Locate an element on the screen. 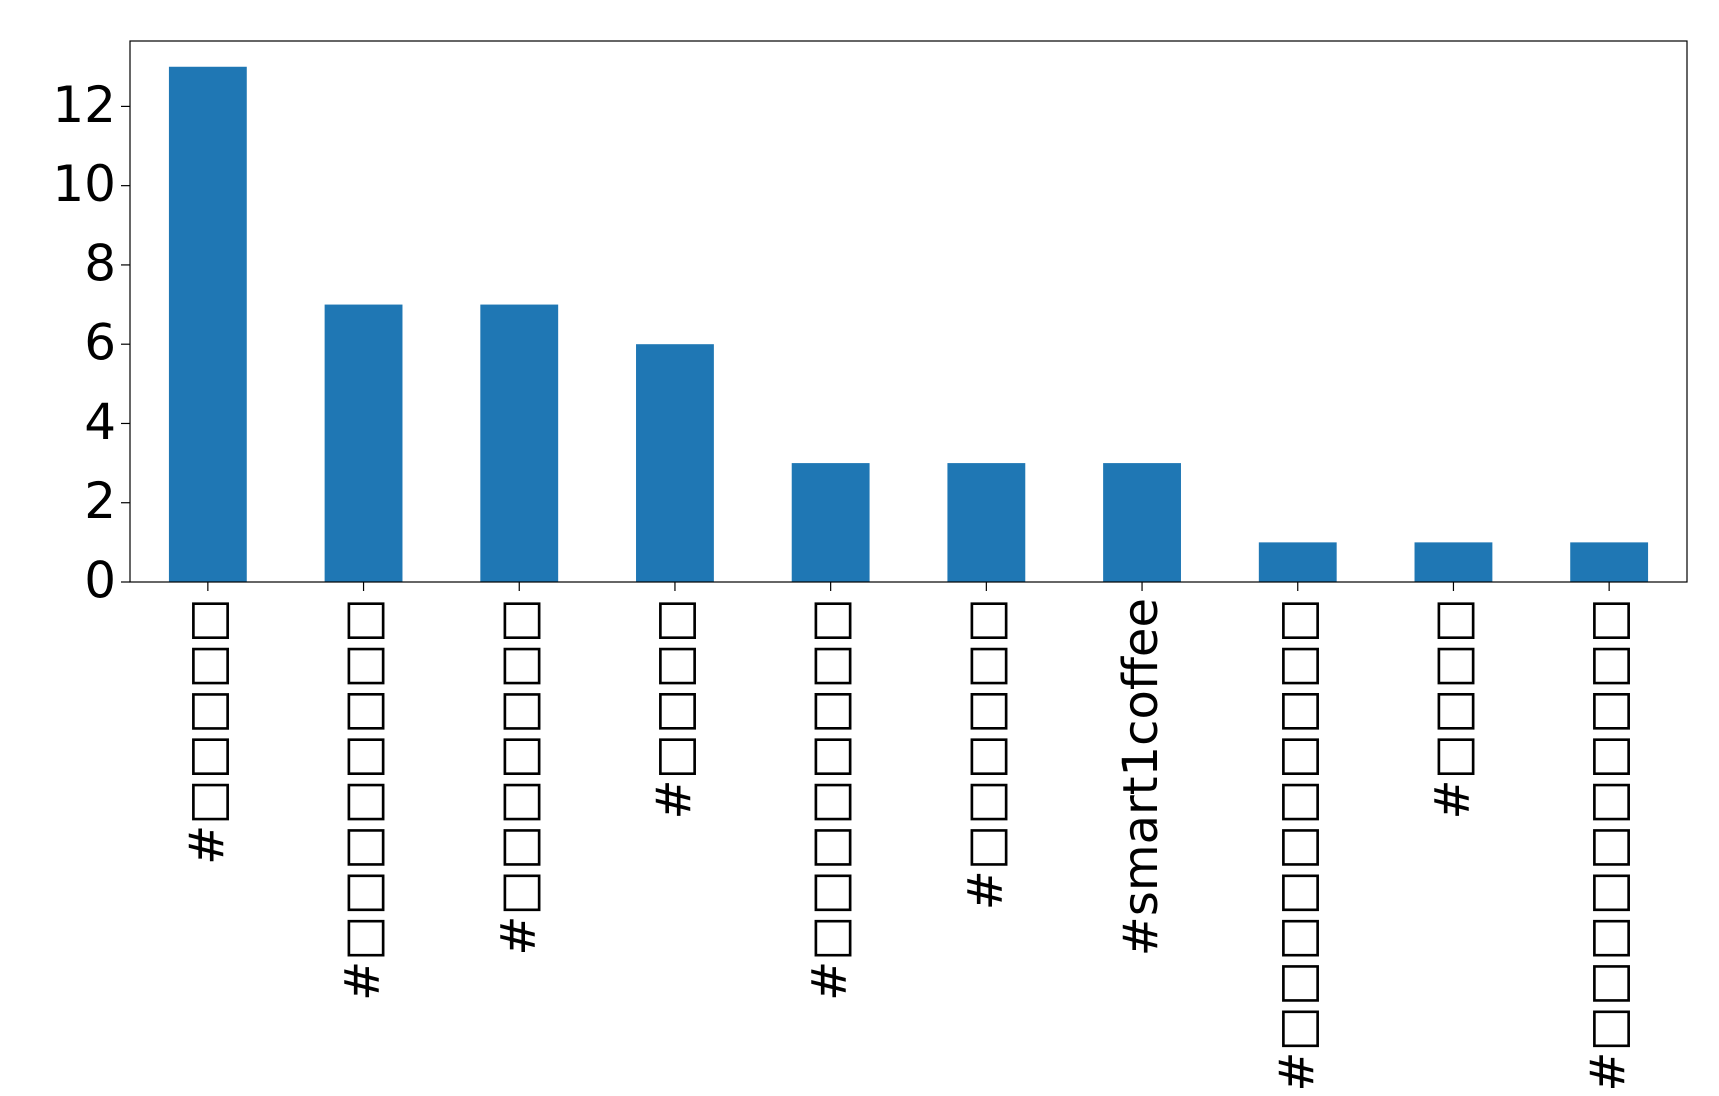 The height and width of the screenshot is (1096, 1719). x-tick-label: #□□□□□ is located at coordinates (207, 731).